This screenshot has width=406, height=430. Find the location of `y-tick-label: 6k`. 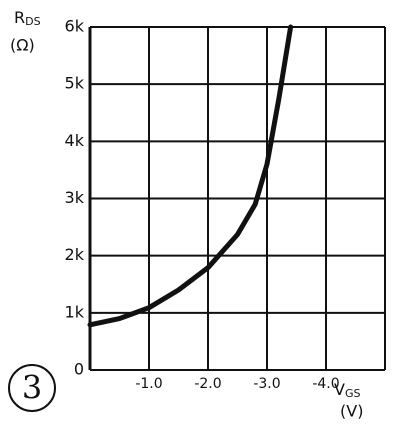

y-tick-label: 6k is located at coordinates (75, 26).